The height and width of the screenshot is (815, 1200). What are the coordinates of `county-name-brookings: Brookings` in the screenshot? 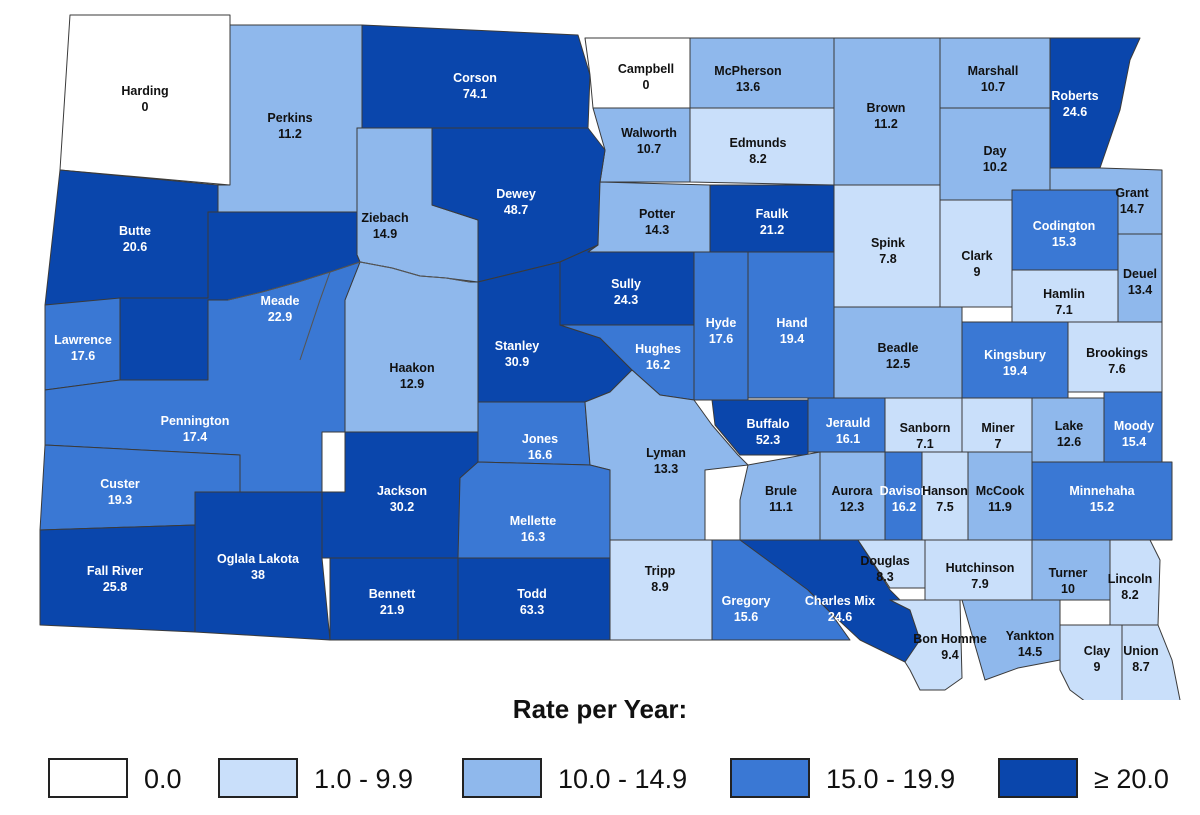 It's located at (1117, 353).